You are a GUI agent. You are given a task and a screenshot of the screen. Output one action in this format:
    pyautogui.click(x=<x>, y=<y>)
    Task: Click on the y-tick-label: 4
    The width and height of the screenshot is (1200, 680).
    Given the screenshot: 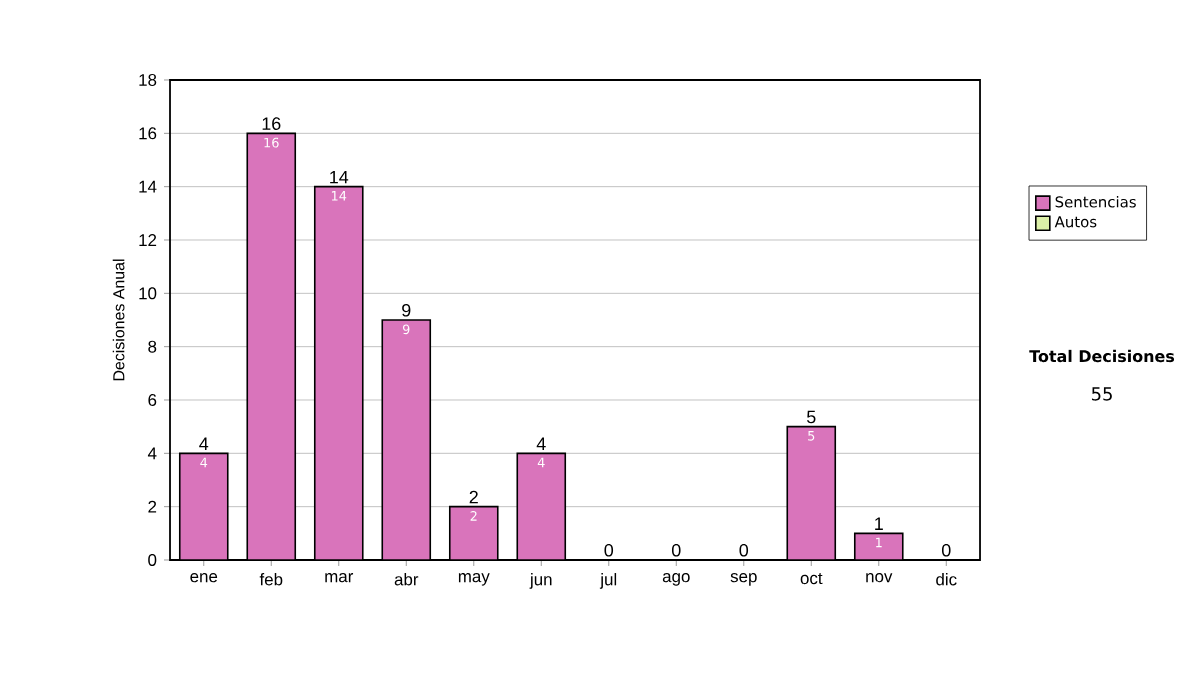 What is the action you would take?
    pyautogui.click(x=152, y=453)
    